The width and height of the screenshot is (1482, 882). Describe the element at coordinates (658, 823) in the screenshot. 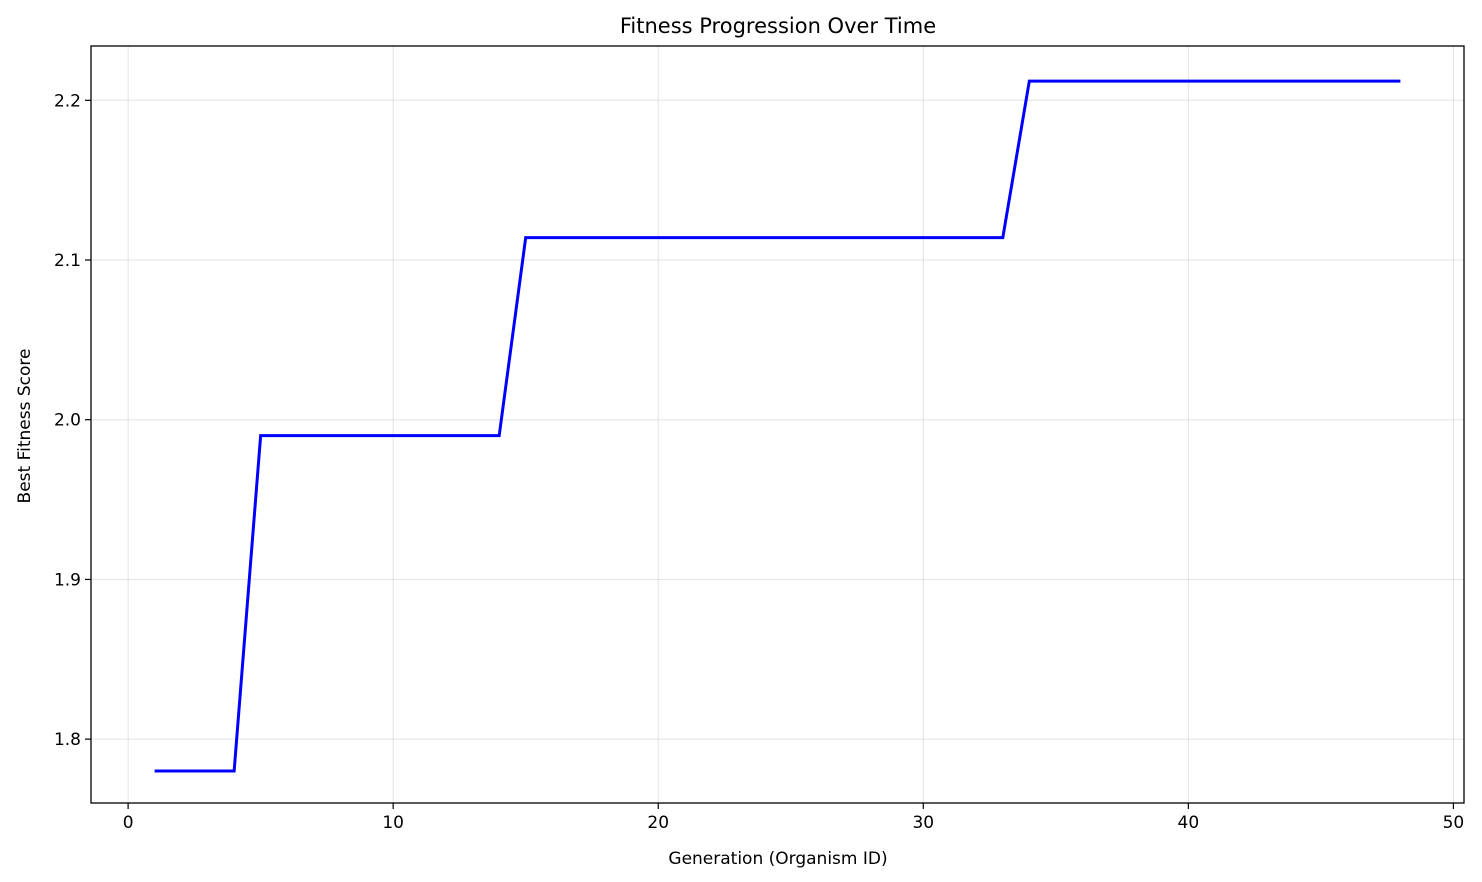

I see `x-tick-label: 20` at that location.